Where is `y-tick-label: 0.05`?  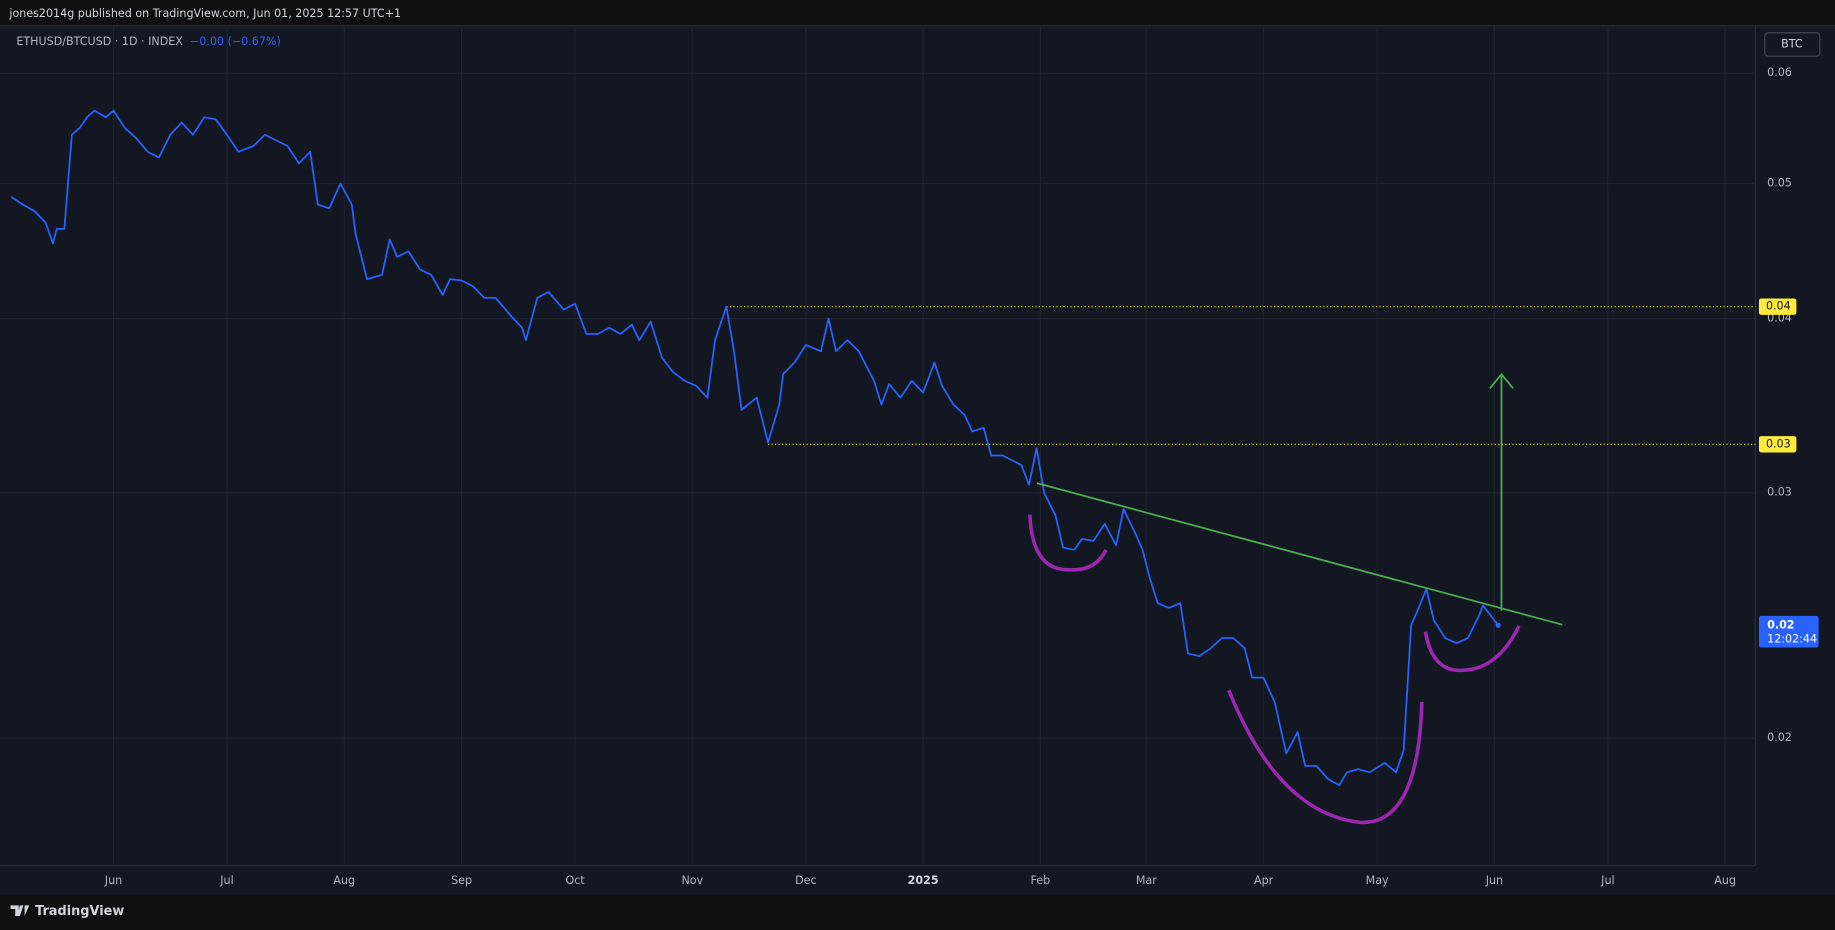 y-tick-label: 0.05 is located at coordinates (1779, 183).